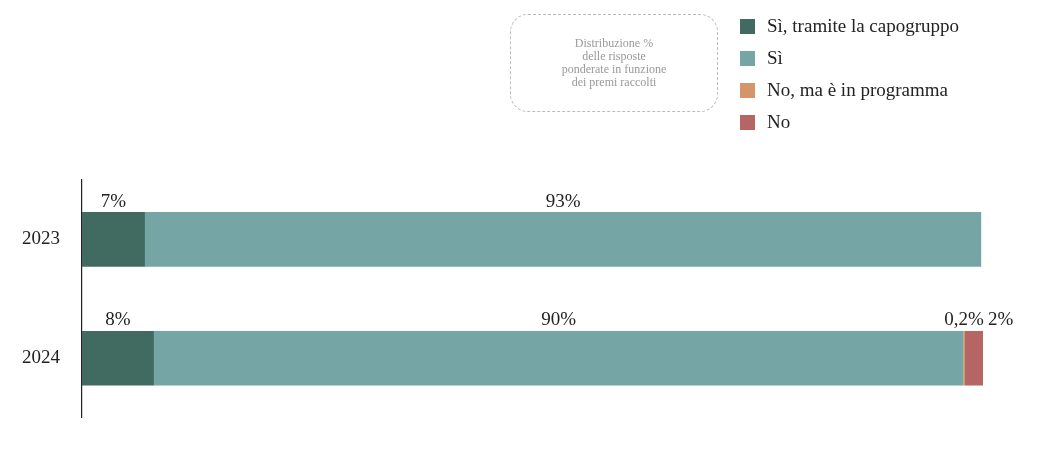 The height and width of the screenshot is (451, 1057). Describe the element at coordinates (113, 200) in the screenshot. I see `data-label: 7%` at that location.